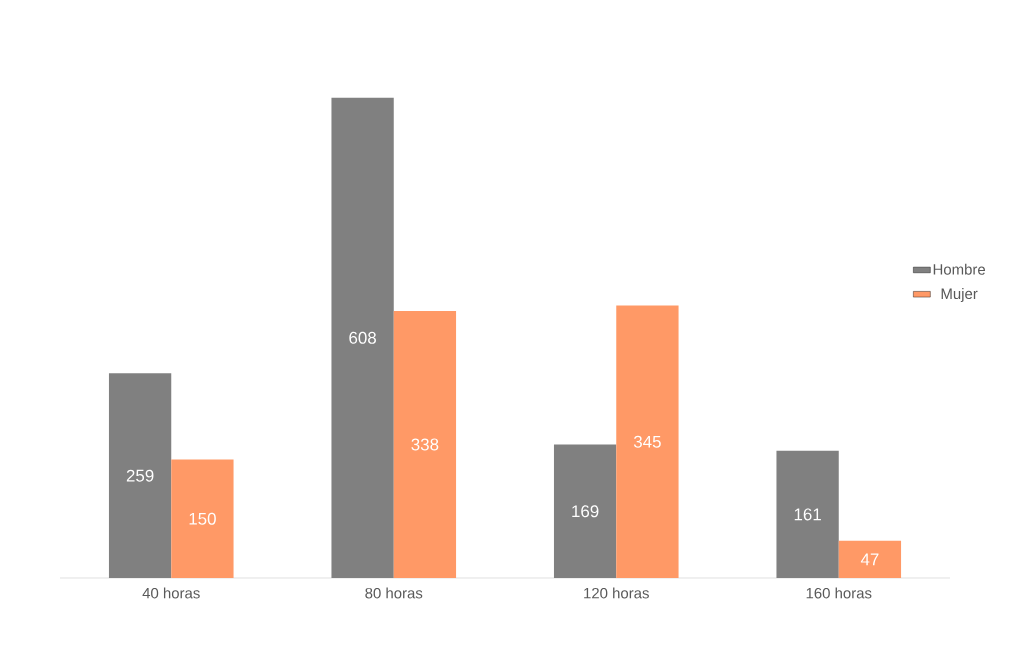 The height and width of the screenshot is (650, 1019). I want to click on data-label: 345, so click(647, 441).